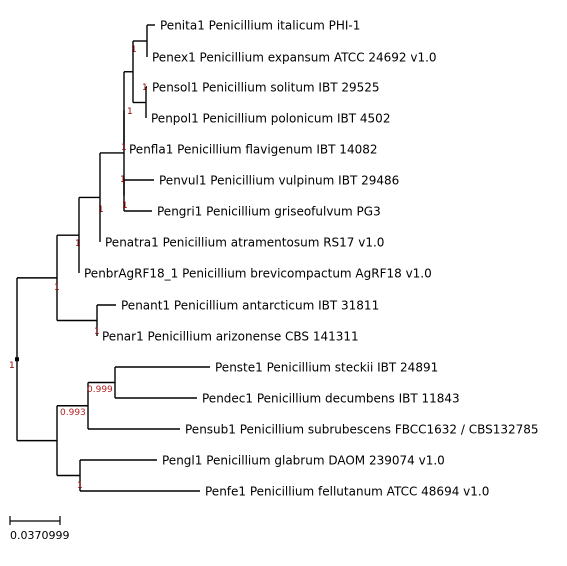 The height and width of the screenshot is (566, 567). What do you see at coordinates (123, 180) in the screenshot?
I see `support-value-n_d: 1` at bounding box center [123, 180].